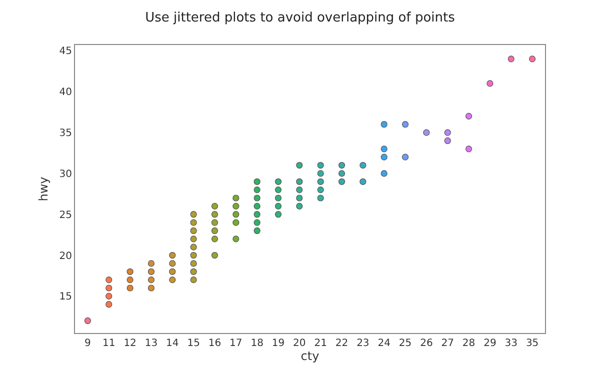 Image resolution: width=600 pixels, height=375 pixels. What do you see at coordinates (65, 134) in the screenshot?
I see `y-tick-label: 35` at bounding box center [65, 134].